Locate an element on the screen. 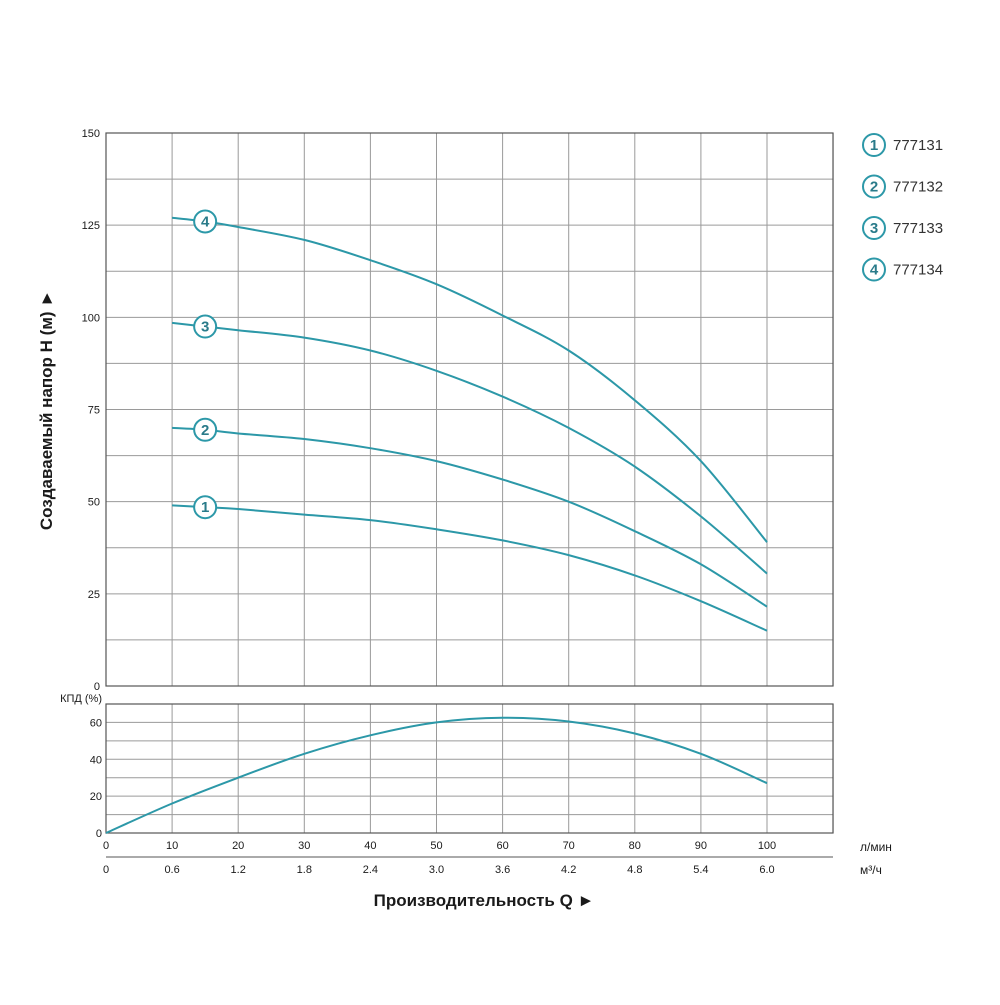 The image size is (1000, 1005). legend-marker-label: 3 is located at coordinates (874, 228).